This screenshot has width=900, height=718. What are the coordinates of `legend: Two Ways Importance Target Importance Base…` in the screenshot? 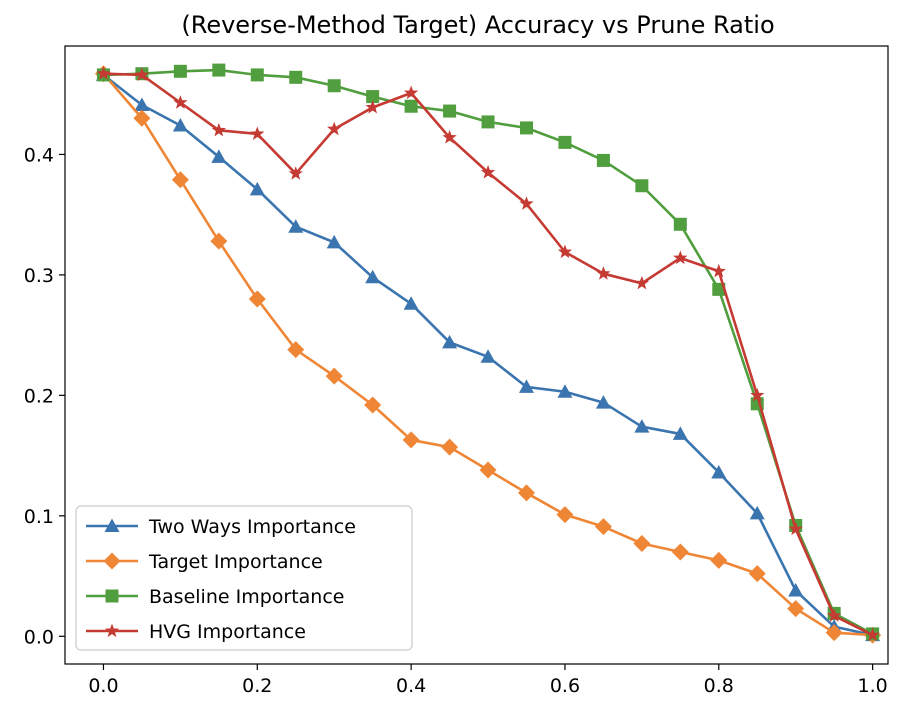 It's located at (244, 578).